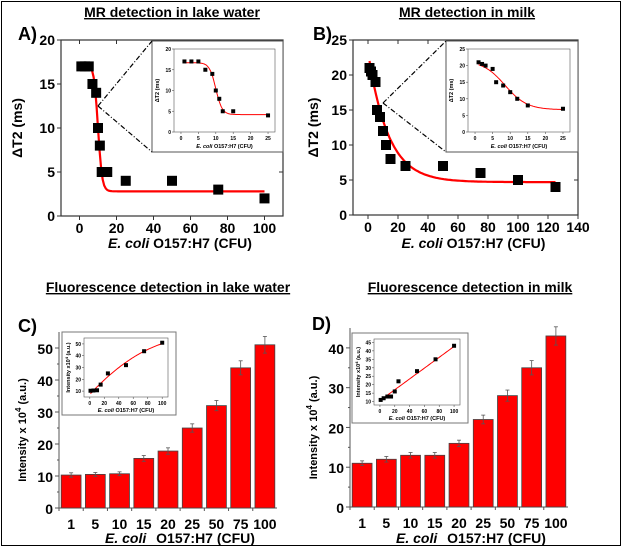  Describe the element at coordinates (169, 112) in the screenshot. I see `inset-y-tick-label: 5` at that location.